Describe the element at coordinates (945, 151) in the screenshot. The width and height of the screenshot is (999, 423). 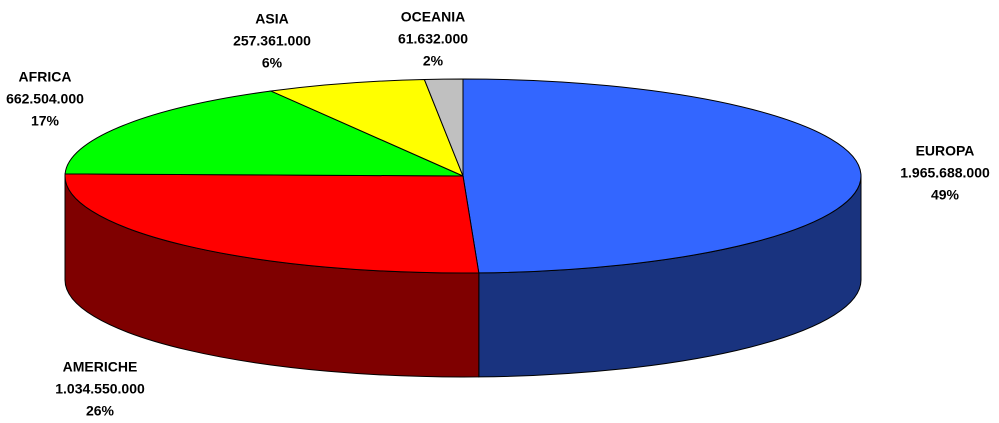
I see `slice-label-name: EUROPA` at that location.